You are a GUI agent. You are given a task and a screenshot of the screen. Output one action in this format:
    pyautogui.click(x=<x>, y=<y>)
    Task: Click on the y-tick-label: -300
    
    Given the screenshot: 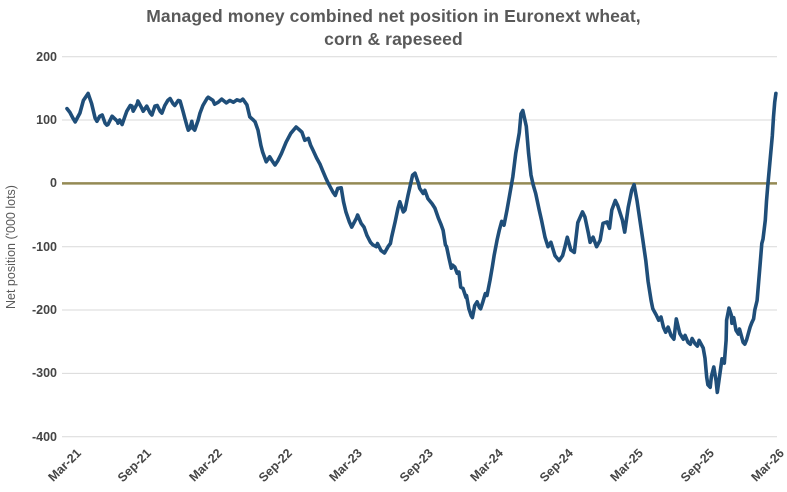 What is the action you would take?
    pyautogui.click(x=44, y=373)
    